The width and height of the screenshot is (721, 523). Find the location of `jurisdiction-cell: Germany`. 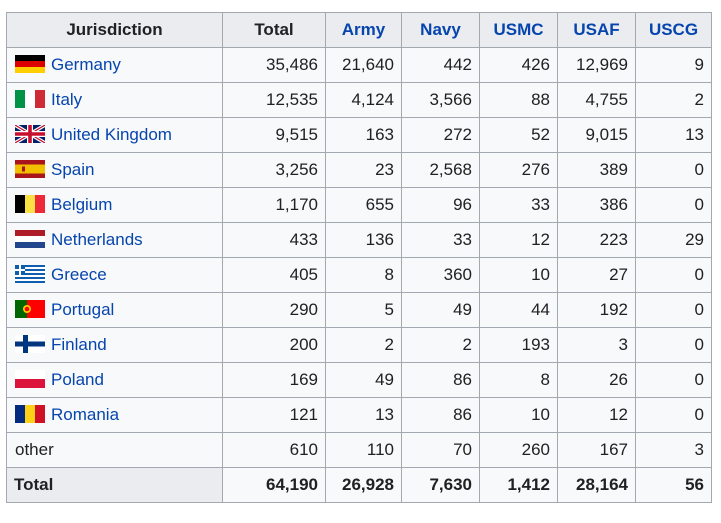

jurisdiction-cell: Germany is located at coordinates (114, 65).